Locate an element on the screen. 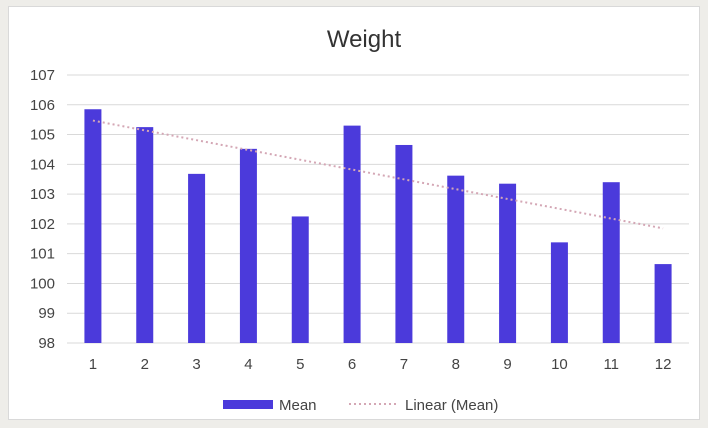 This screenshot has width=708, height=428. chart-title: Weight is located at coordinates (364, 39).